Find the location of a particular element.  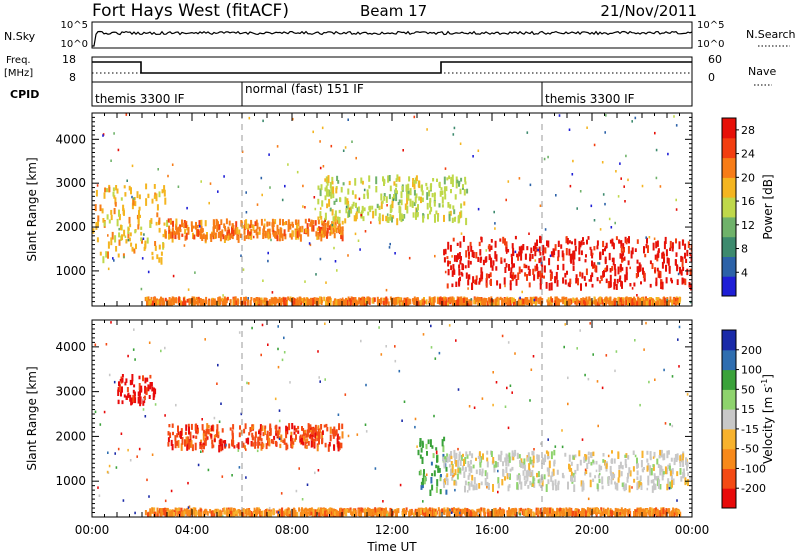

echo-feature is located at coordinates (255, 231).